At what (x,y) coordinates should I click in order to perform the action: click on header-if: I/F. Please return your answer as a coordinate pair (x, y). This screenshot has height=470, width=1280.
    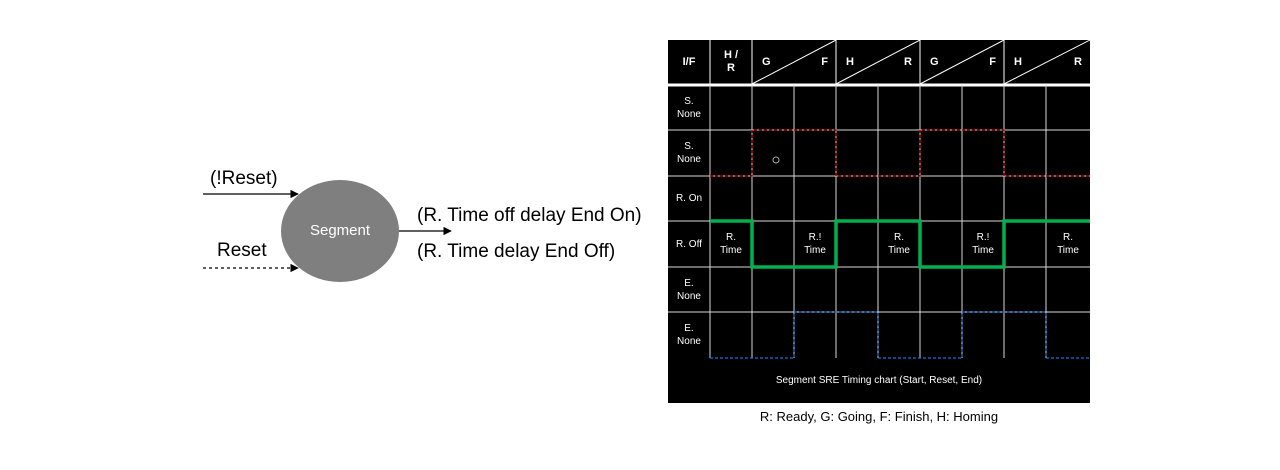
    Looking at the image, I should click on (689, 61).